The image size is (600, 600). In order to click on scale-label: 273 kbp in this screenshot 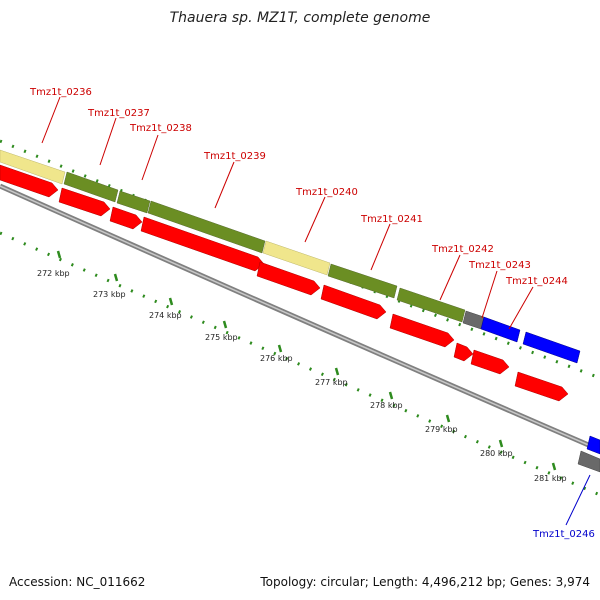, I will do `click(109, 294)`.